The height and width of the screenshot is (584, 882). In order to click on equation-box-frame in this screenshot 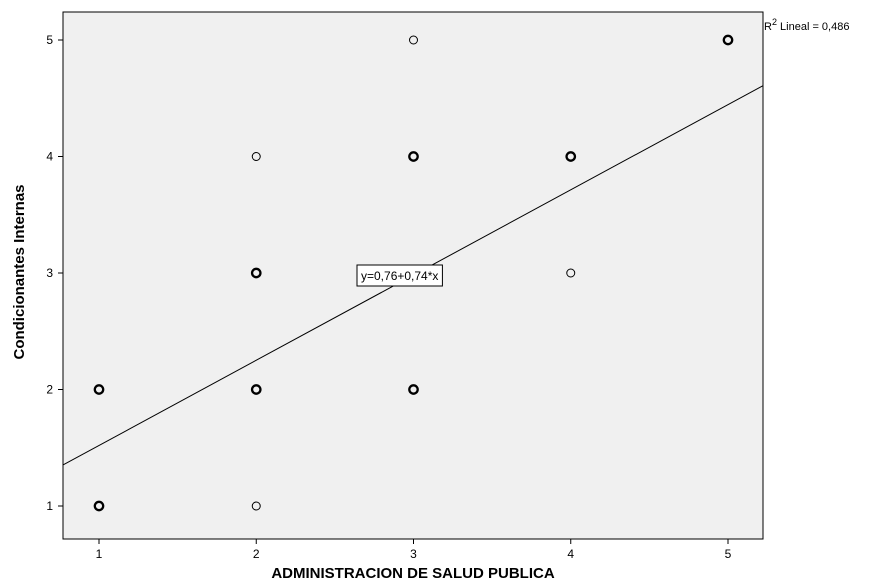, I will do `click(399, 275)`.